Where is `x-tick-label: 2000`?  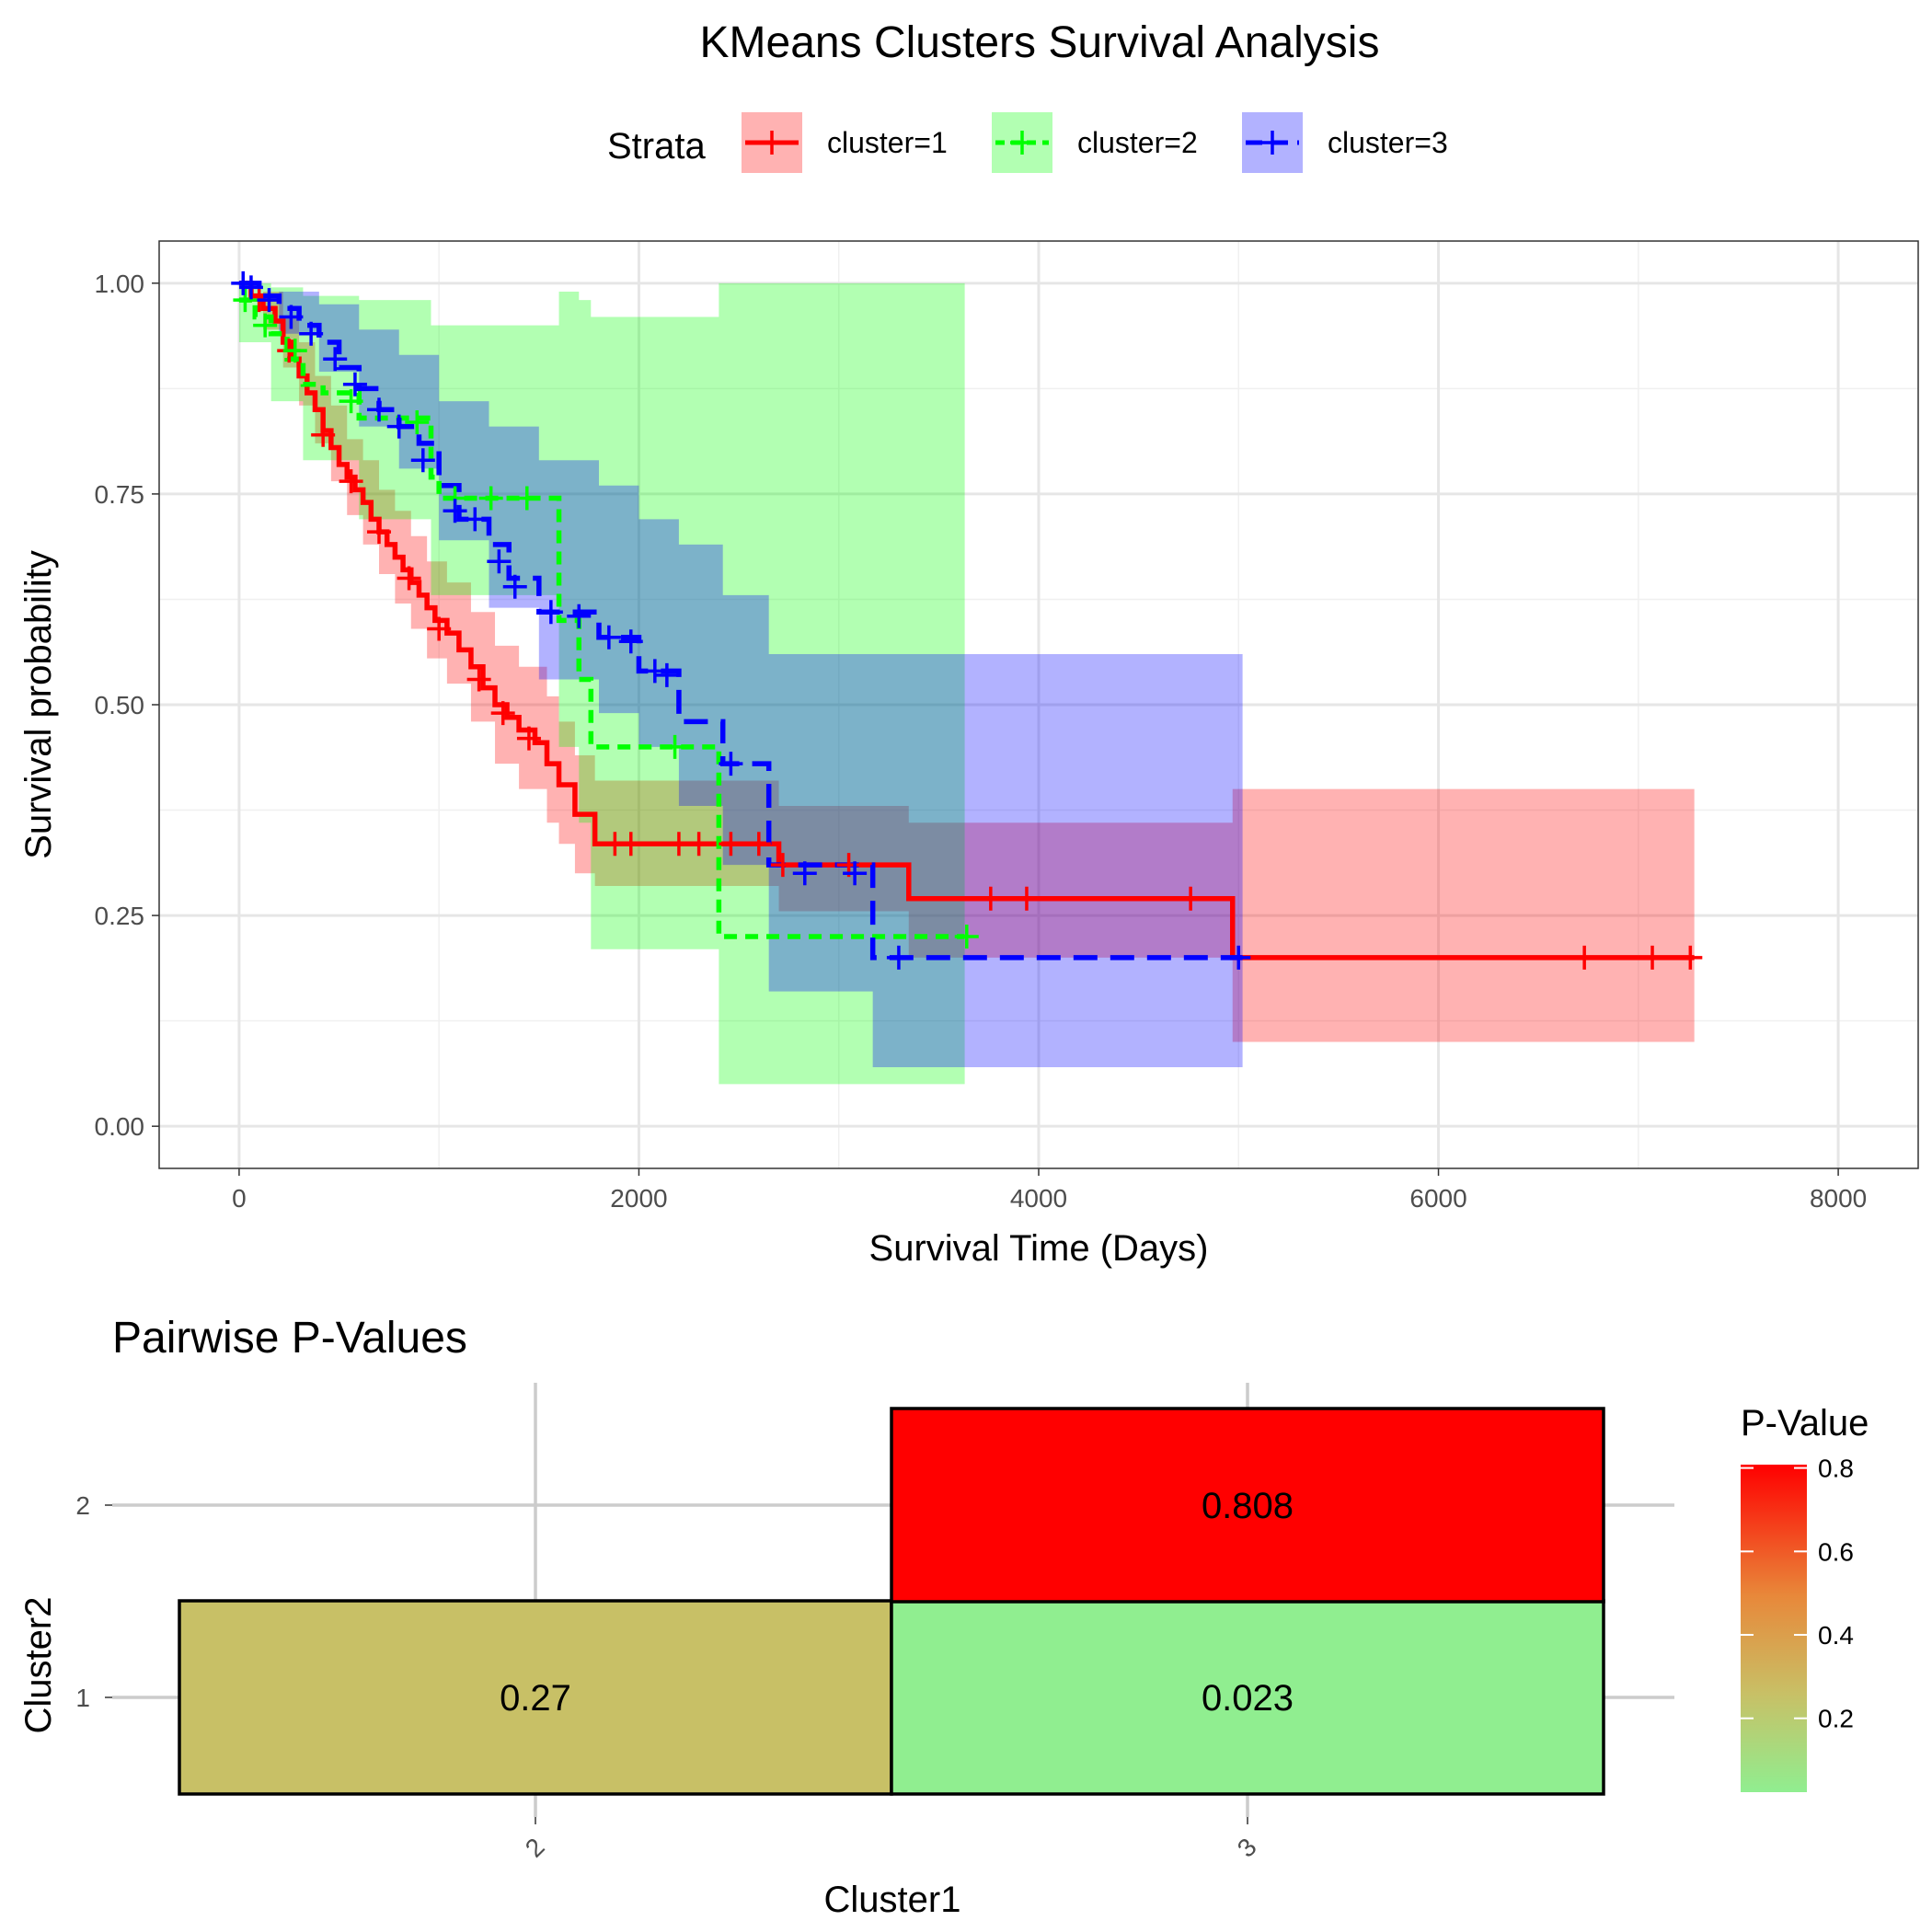
x-tick-label: 2000 is located at coordinates (638, 1198).